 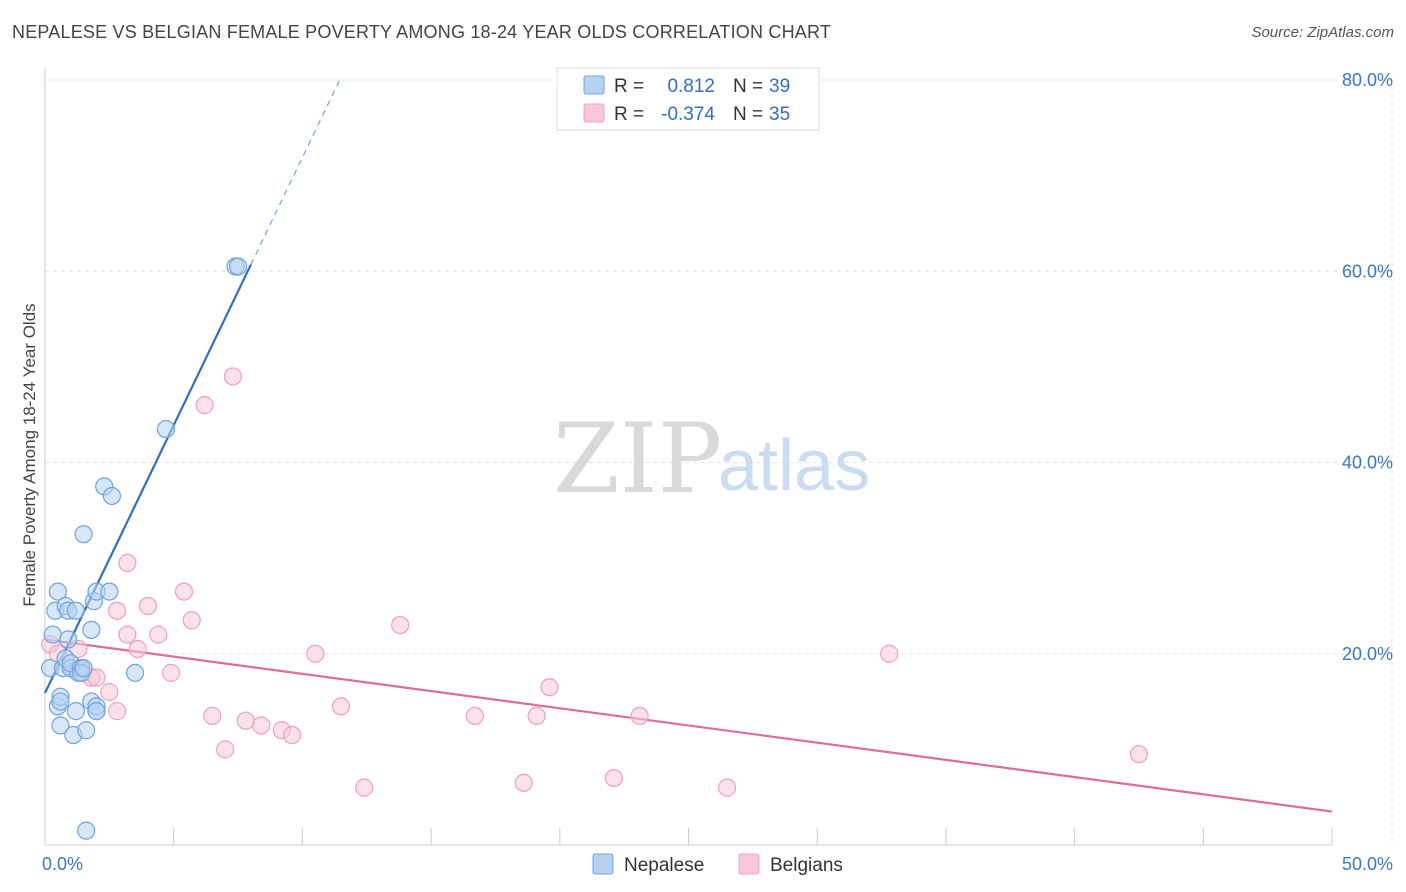 What do you see at coordinates (637, 459) in the screenshot?
I see `watermark-zip: ZIP` at bounding box center [637, 459].